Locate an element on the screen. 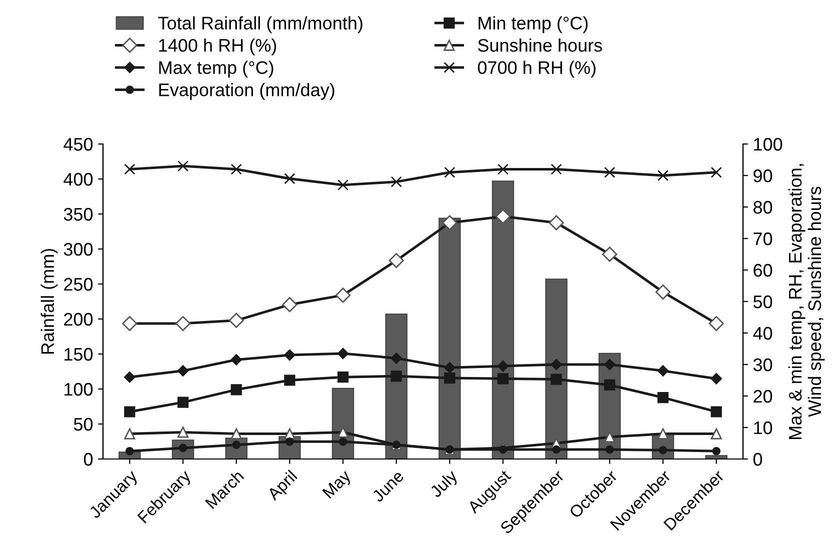 The height and width of the screenshot is (551, 836). y-axis-title: Rainfall (mm) is located at coordinates (49, 301).